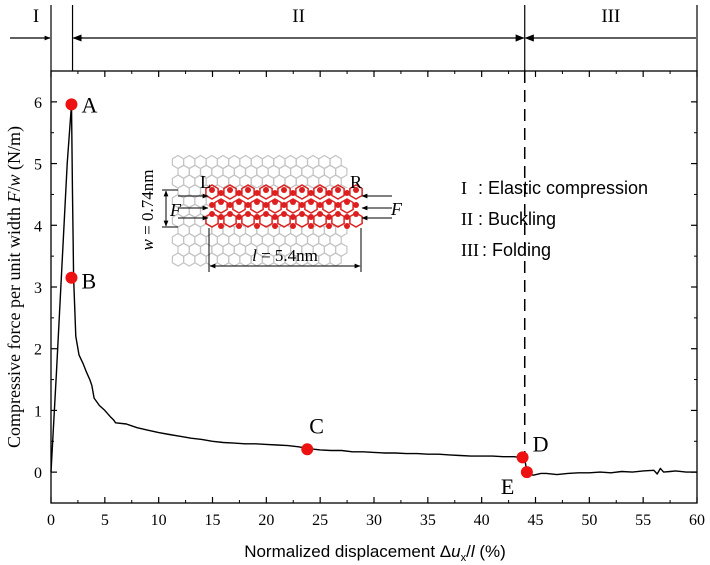  What do you see at coordinates (38, 165) in the screenshot?
I see `y-tick-label: 5` at bounding box center [38, 165].